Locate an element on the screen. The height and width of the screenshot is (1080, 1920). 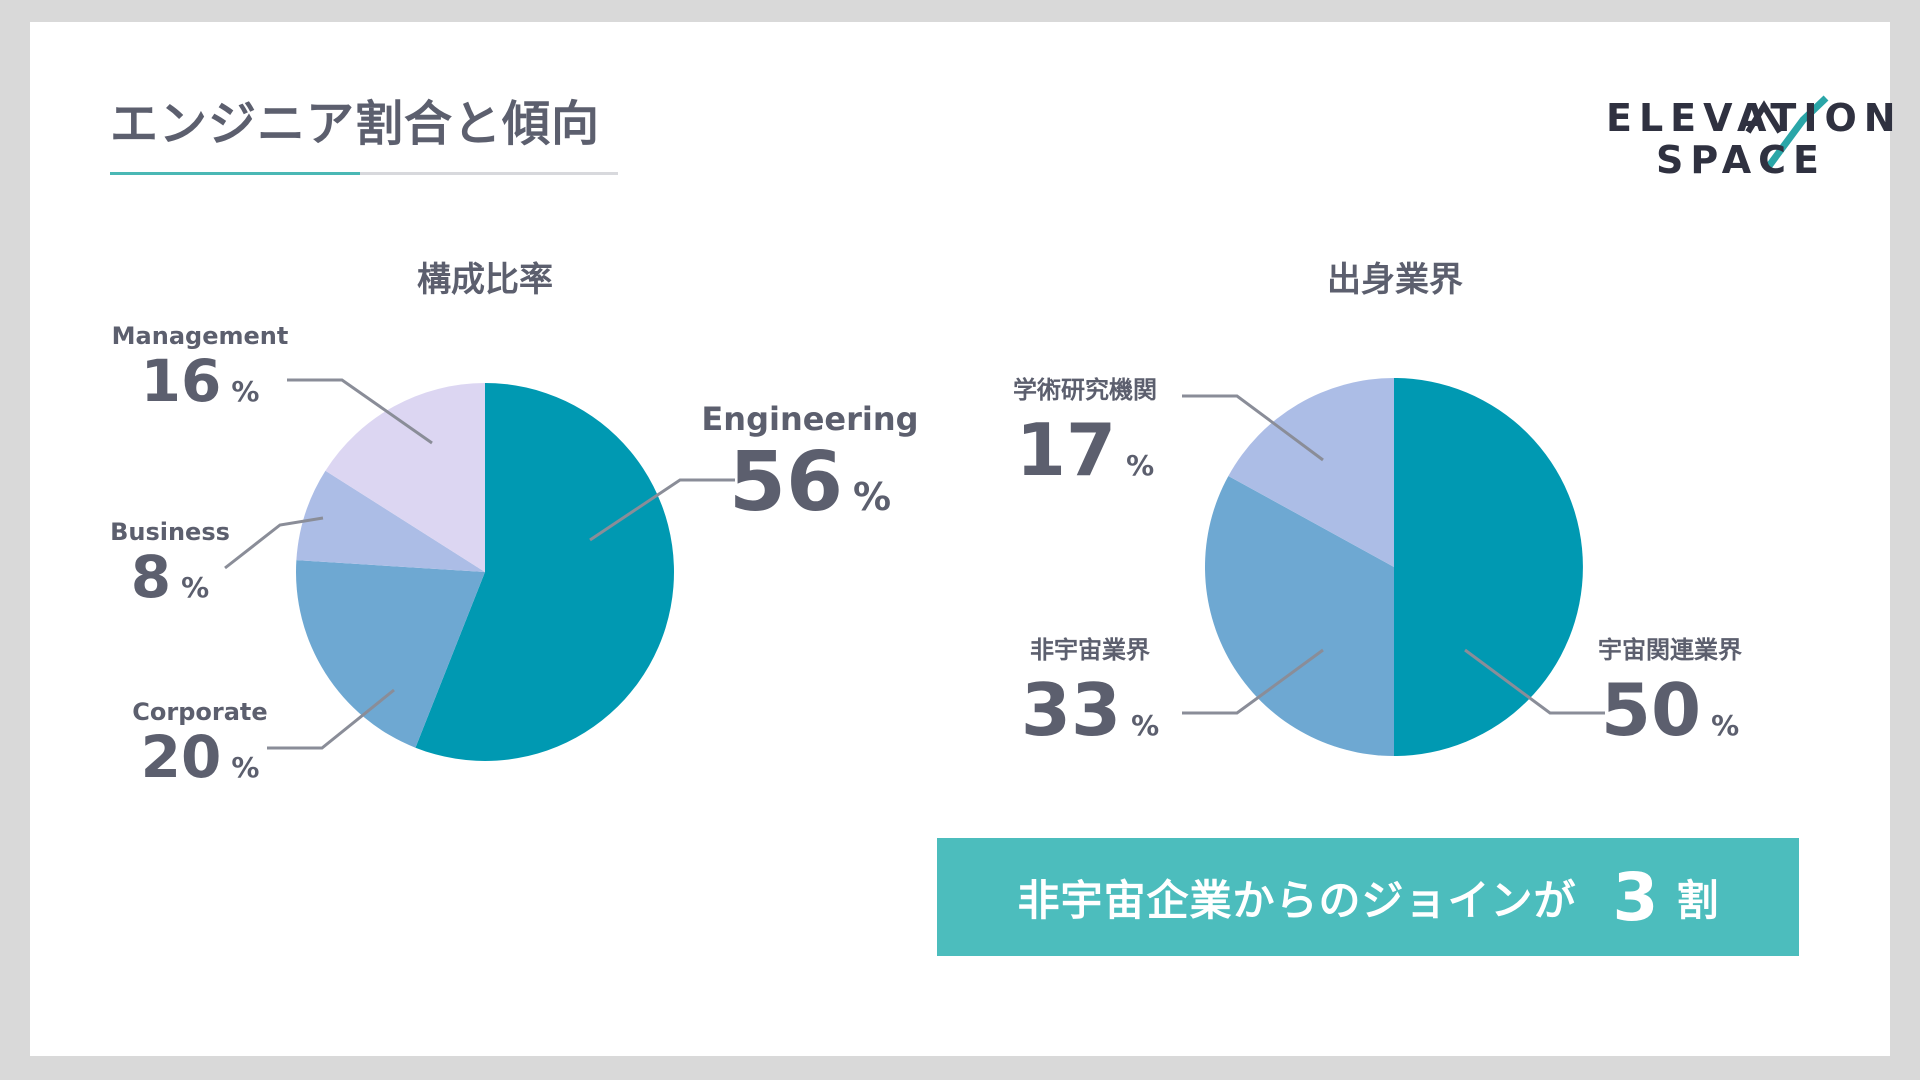
label-business-value: 8 is located at coordinates (151, 577).